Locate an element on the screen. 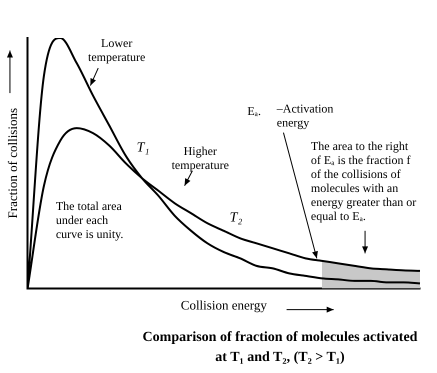 This screenshot has height=373, width=437. annotation: The total area under each curve is unity. is located at coordinates (90, 219).